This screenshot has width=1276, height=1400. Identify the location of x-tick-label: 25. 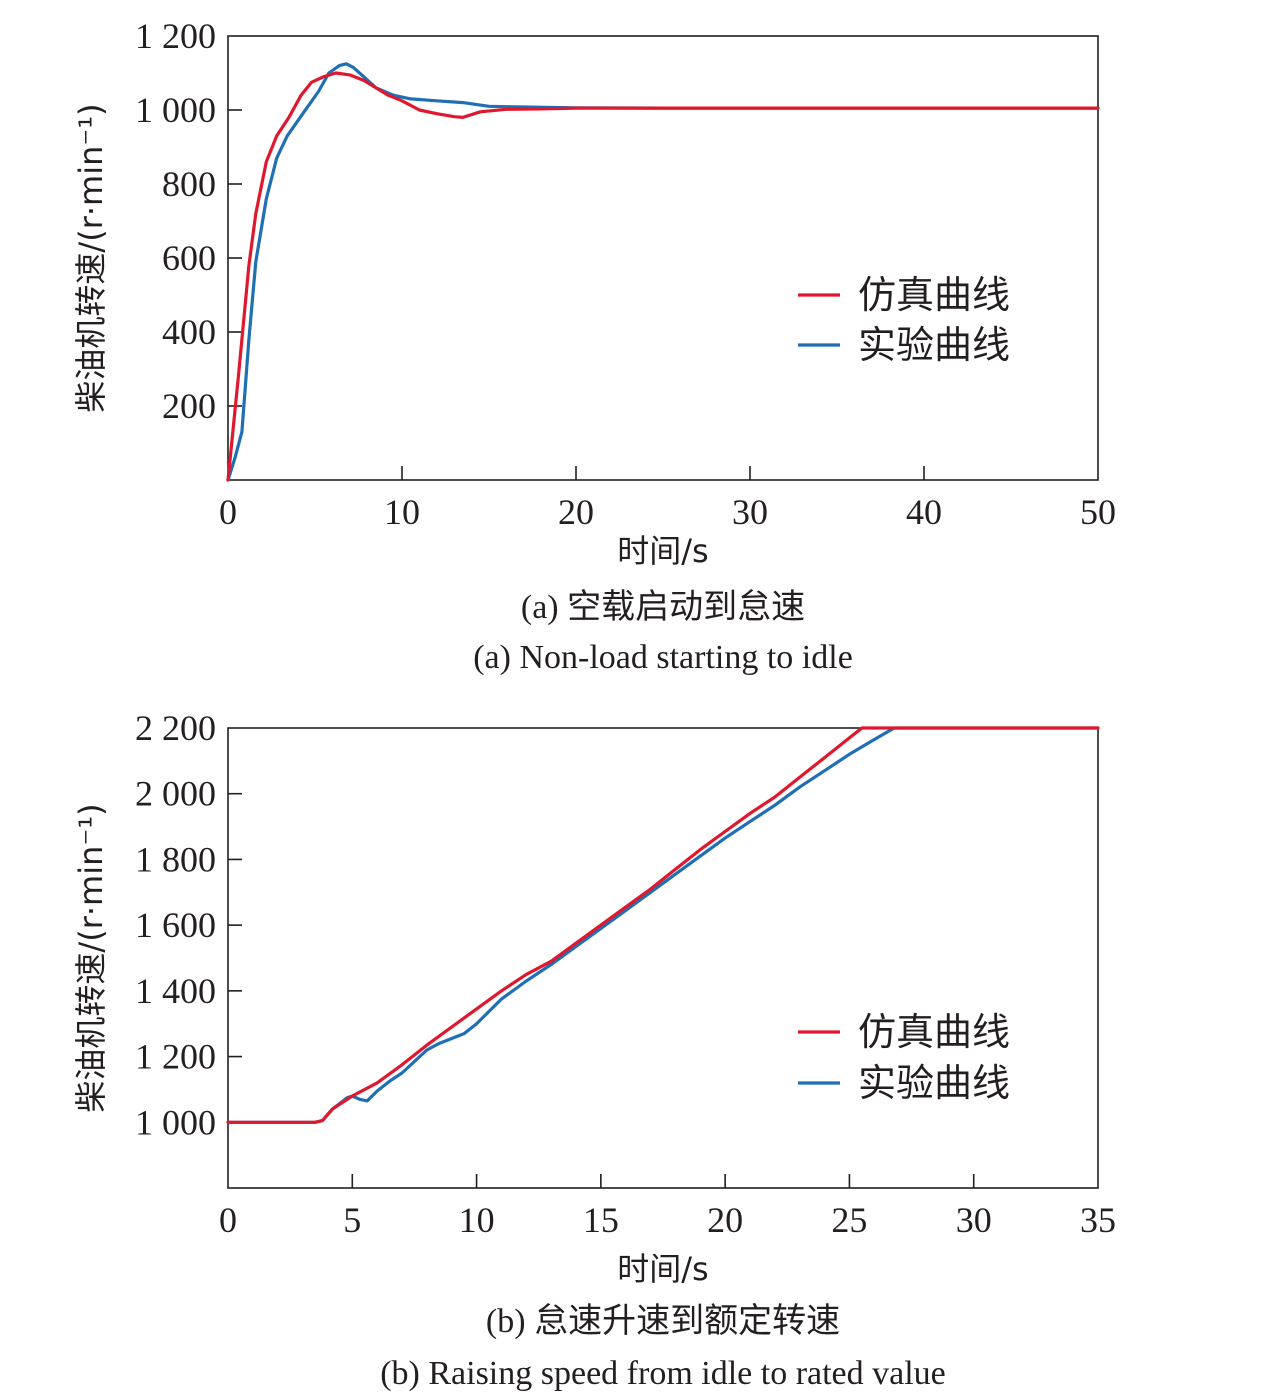
(849, 1220).